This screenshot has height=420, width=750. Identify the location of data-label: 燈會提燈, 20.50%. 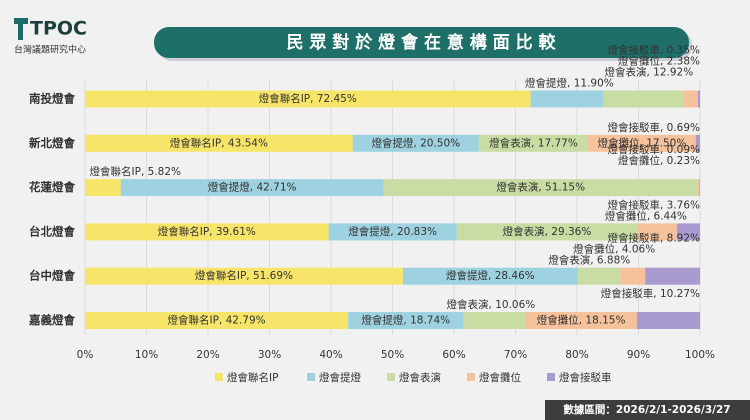
(415, 142).